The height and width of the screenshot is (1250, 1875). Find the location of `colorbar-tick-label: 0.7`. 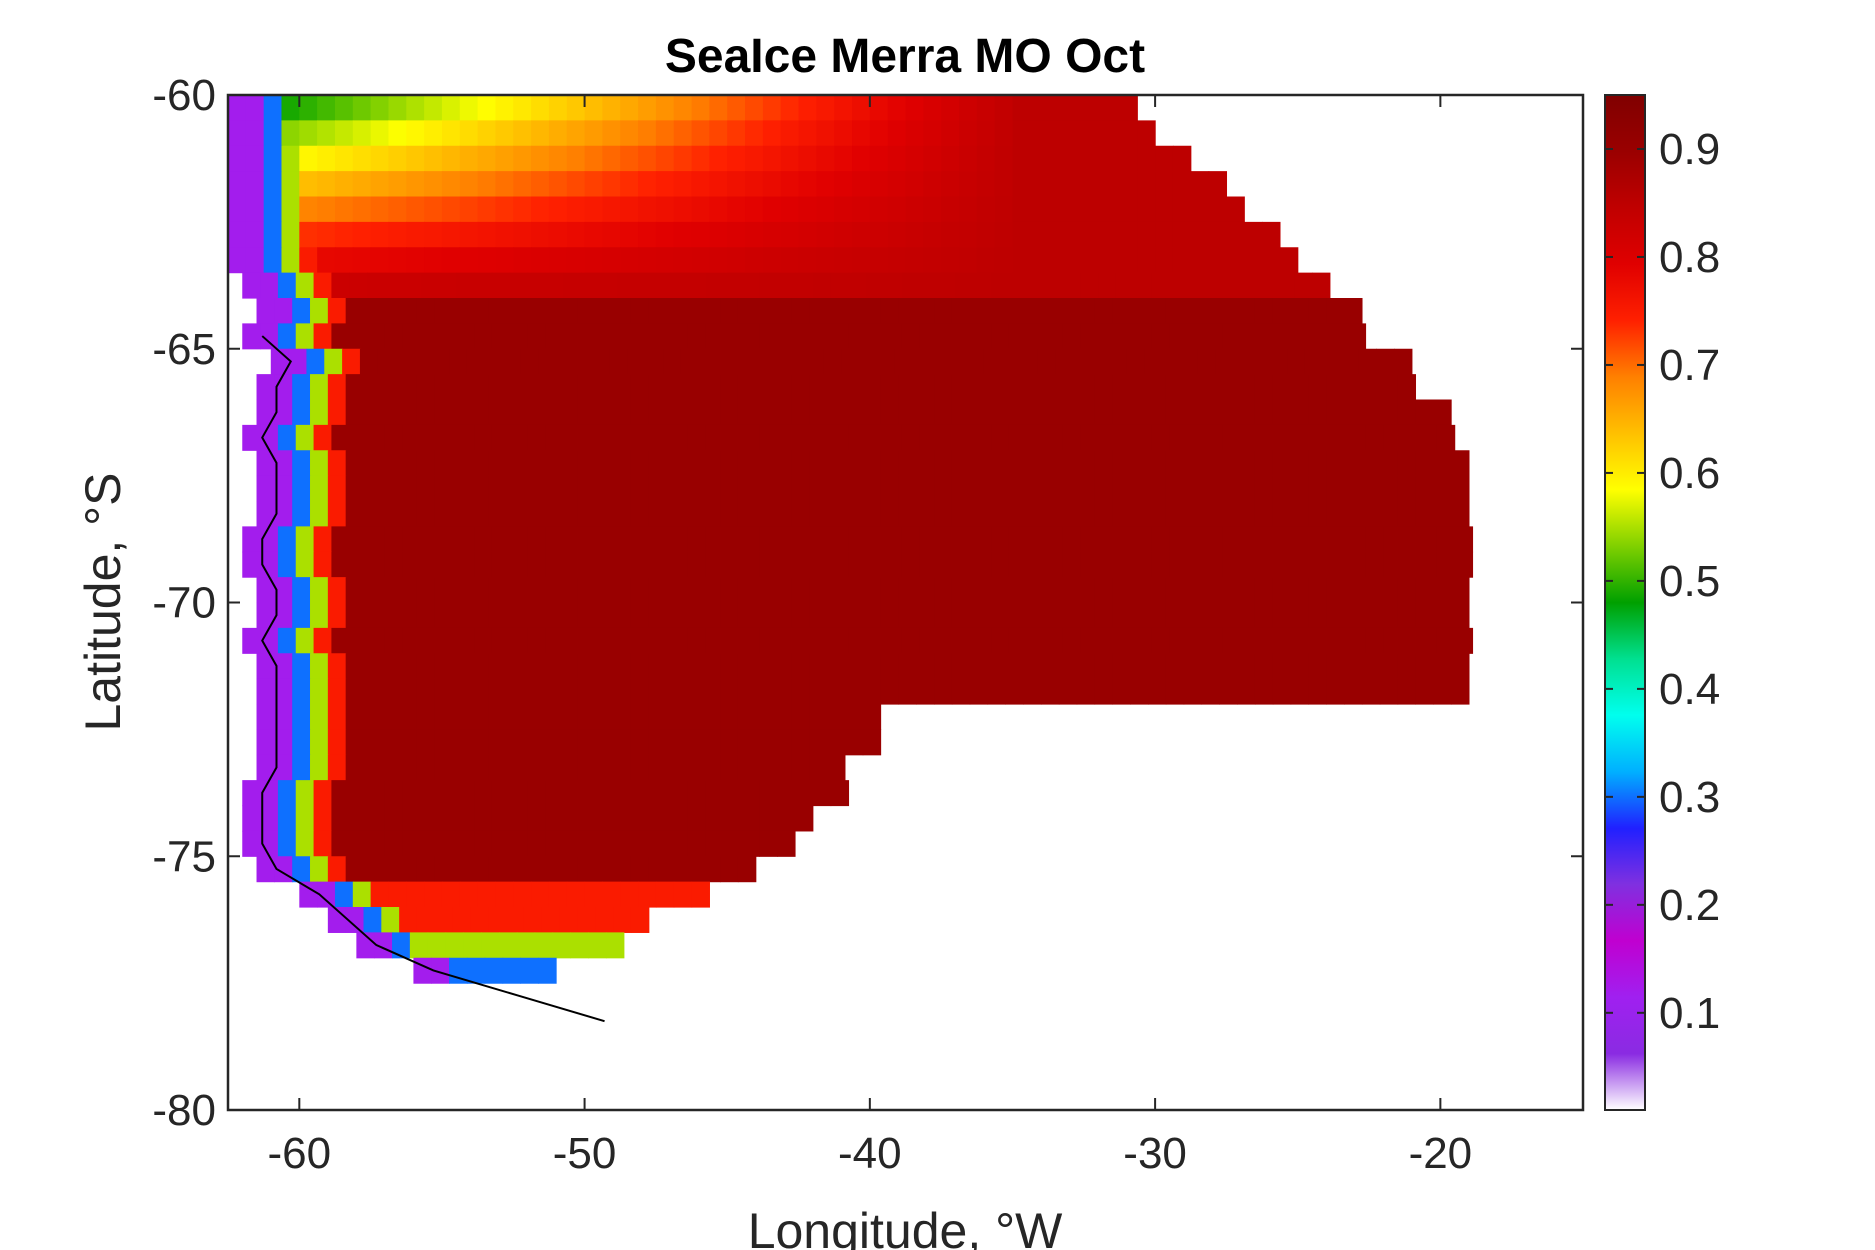

colorbar-tick-label: 0.7 is located at coordinates (1689, 365).